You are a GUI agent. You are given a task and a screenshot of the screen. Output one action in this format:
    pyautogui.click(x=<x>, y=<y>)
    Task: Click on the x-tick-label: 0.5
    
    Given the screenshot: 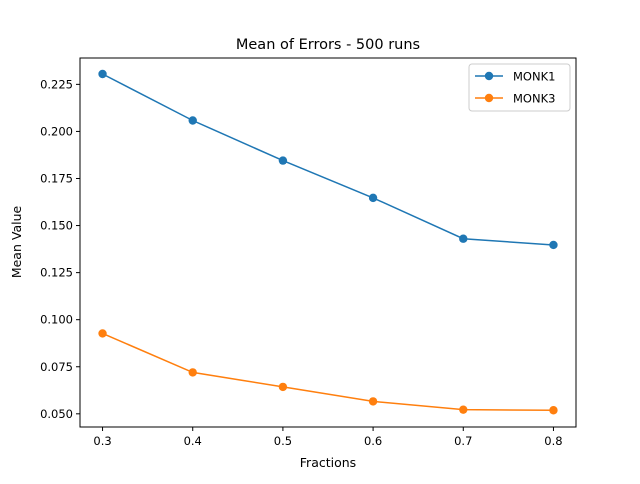 What is the action you would take?
    pyautogui.click(x=283, y=441)
    